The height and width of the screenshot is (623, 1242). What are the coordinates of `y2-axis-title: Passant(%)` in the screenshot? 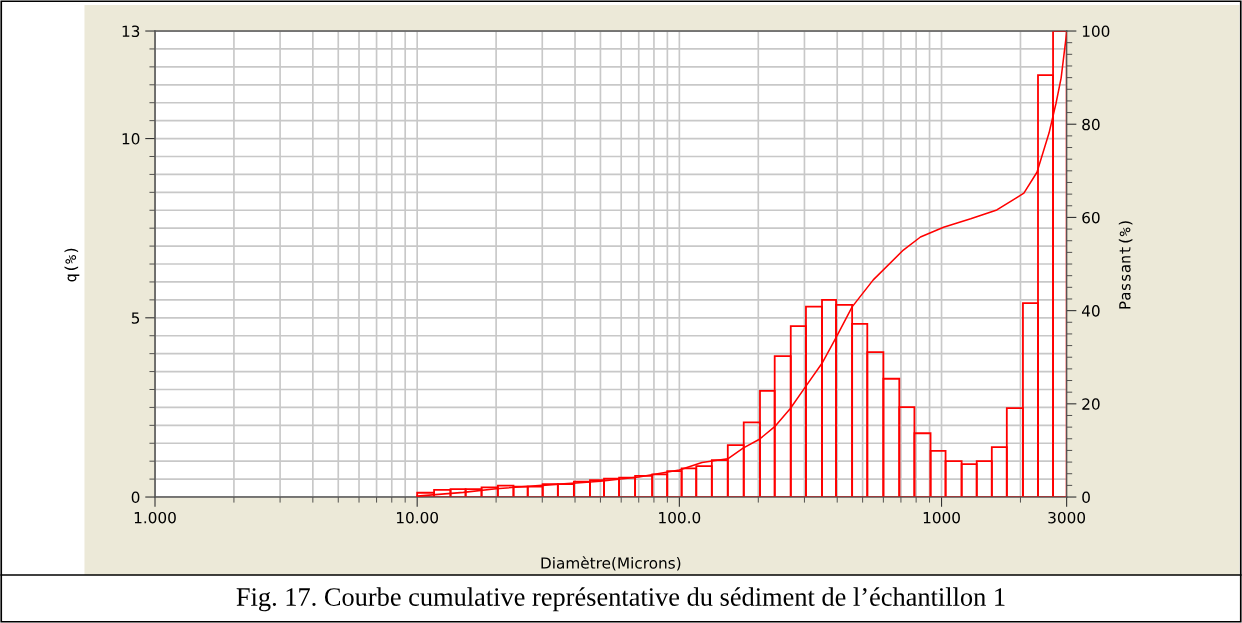 It's located at (1125, 265).